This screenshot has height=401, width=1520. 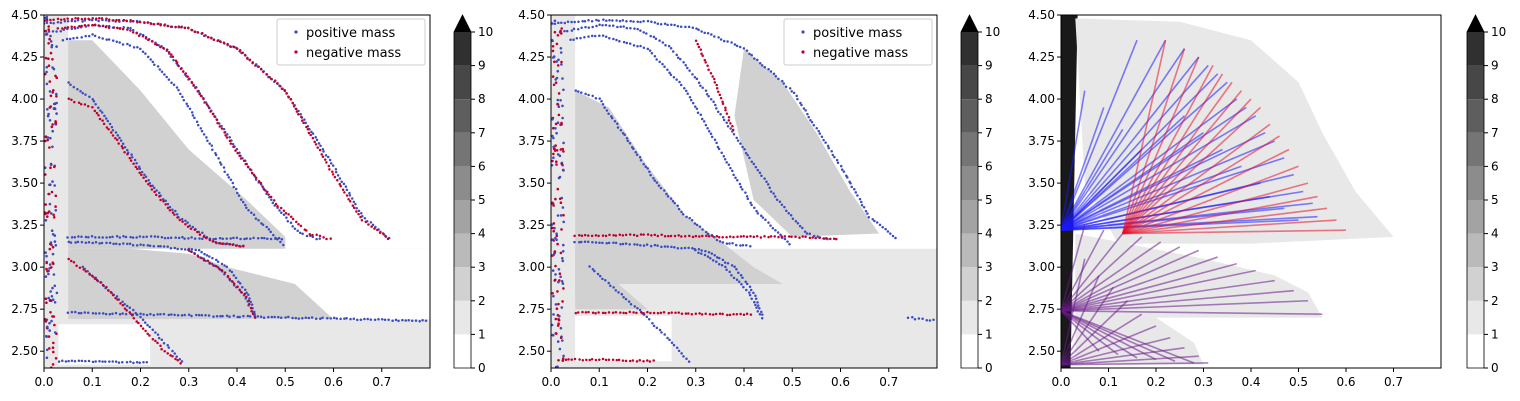 I want to click on colorbar-tick-label: 1, so click(x=989, y=334).